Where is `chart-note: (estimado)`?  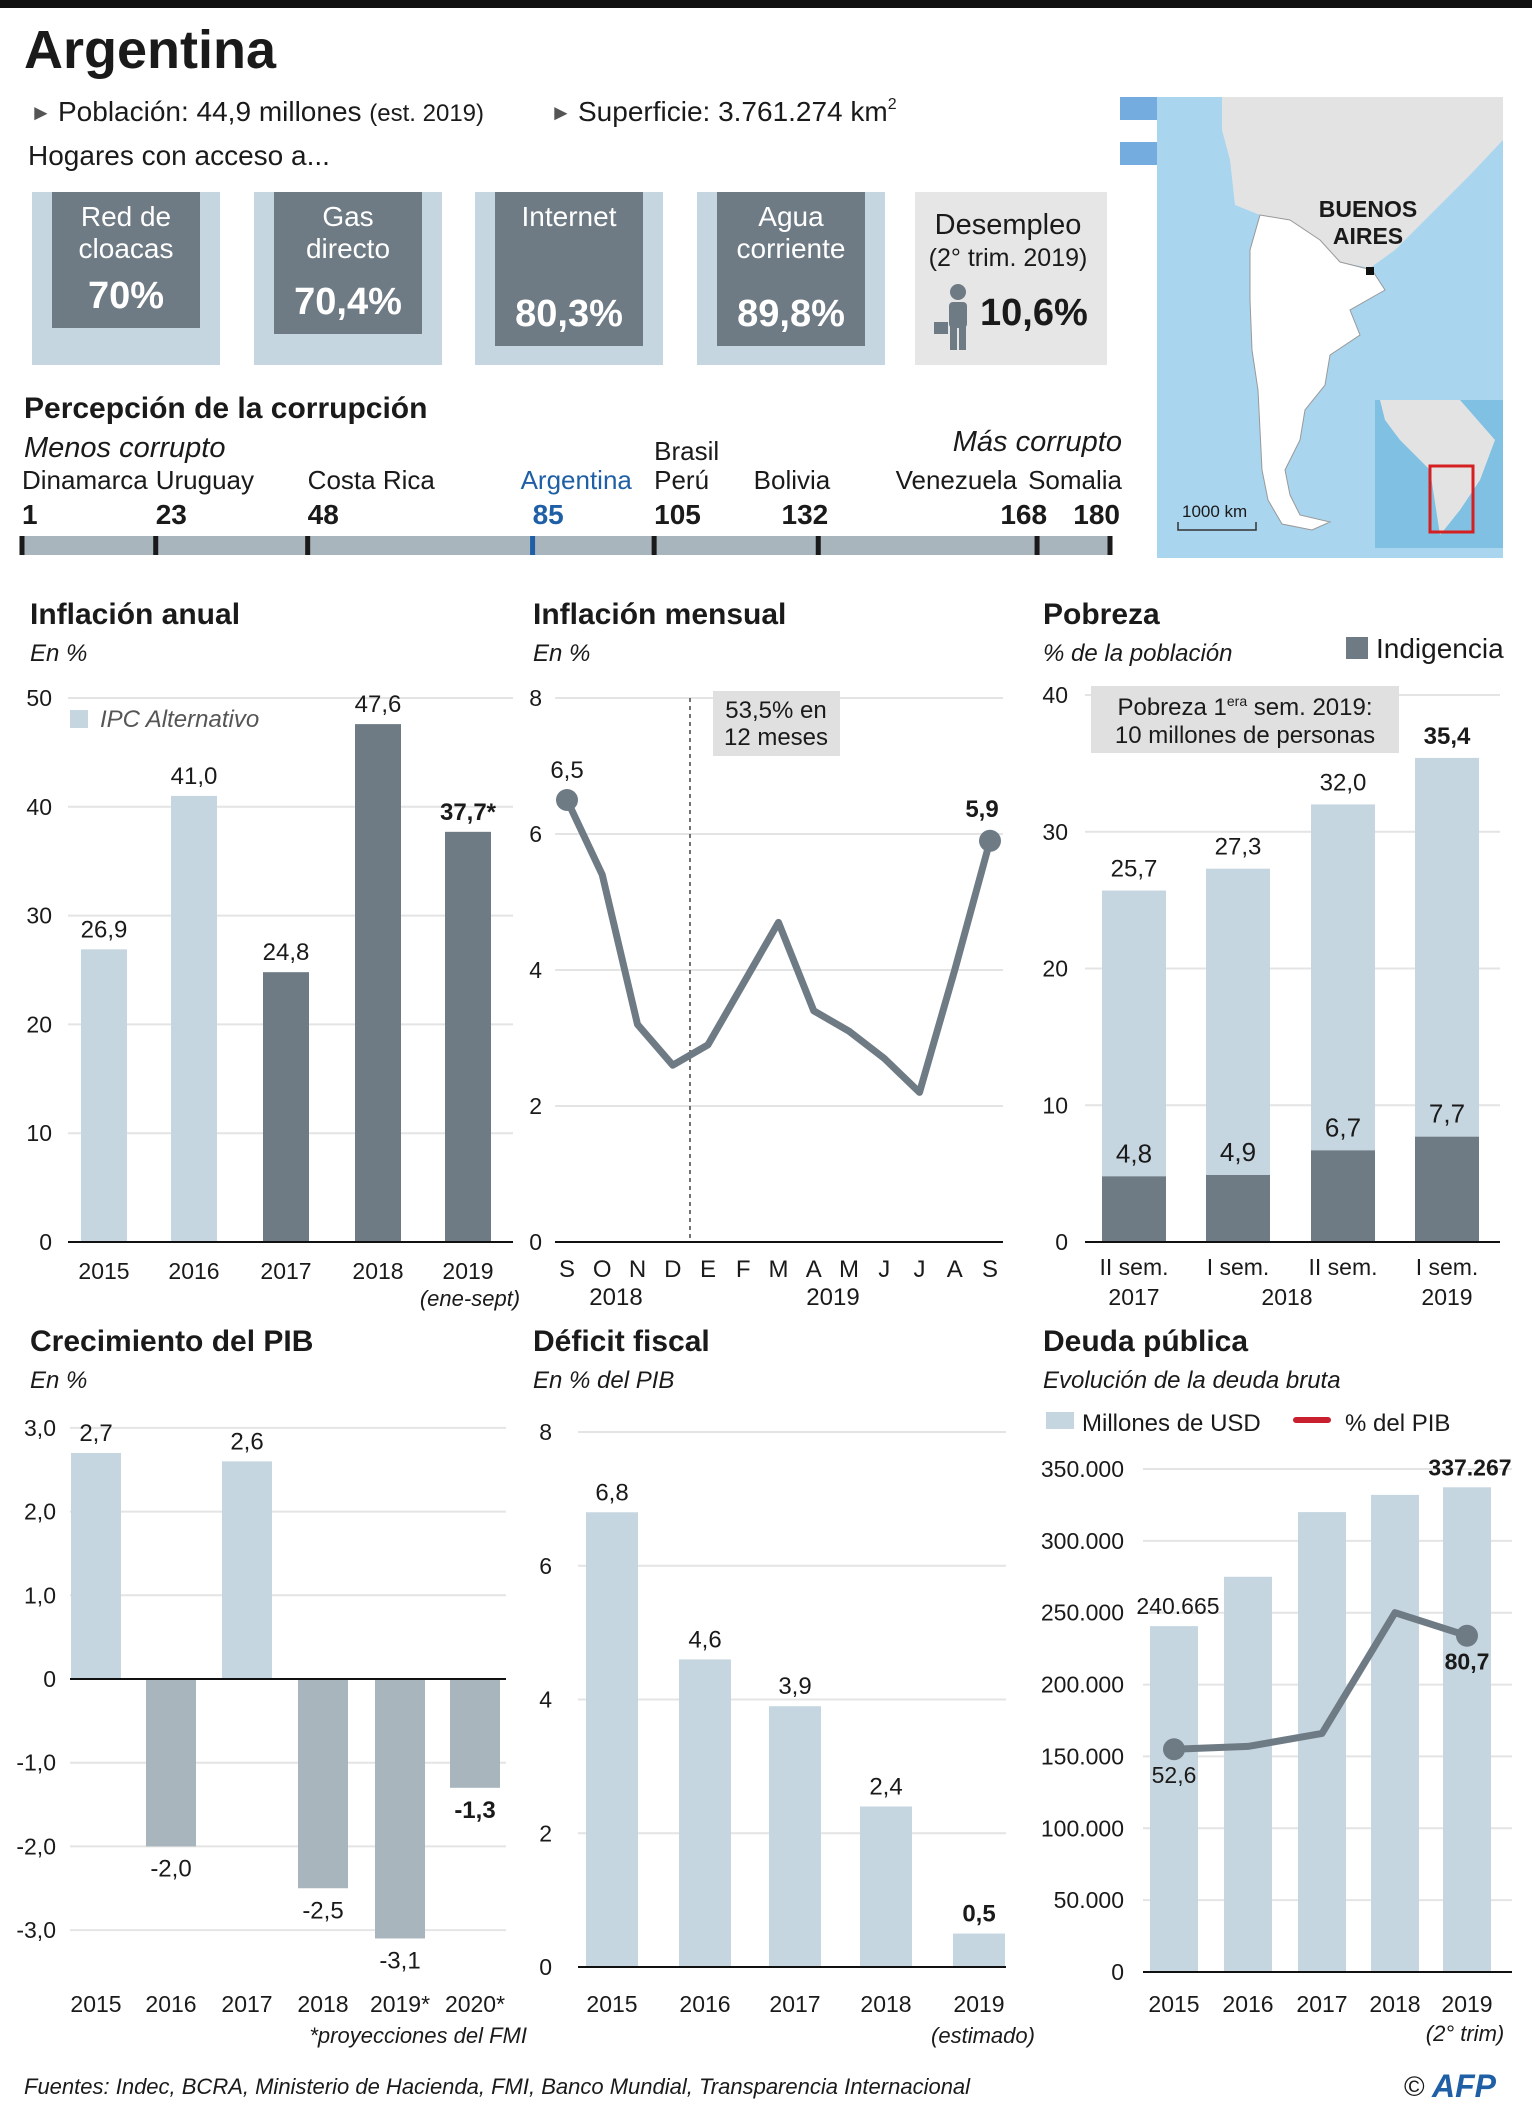
chart-note: (estimado) is located at coordinates (983, 2035).